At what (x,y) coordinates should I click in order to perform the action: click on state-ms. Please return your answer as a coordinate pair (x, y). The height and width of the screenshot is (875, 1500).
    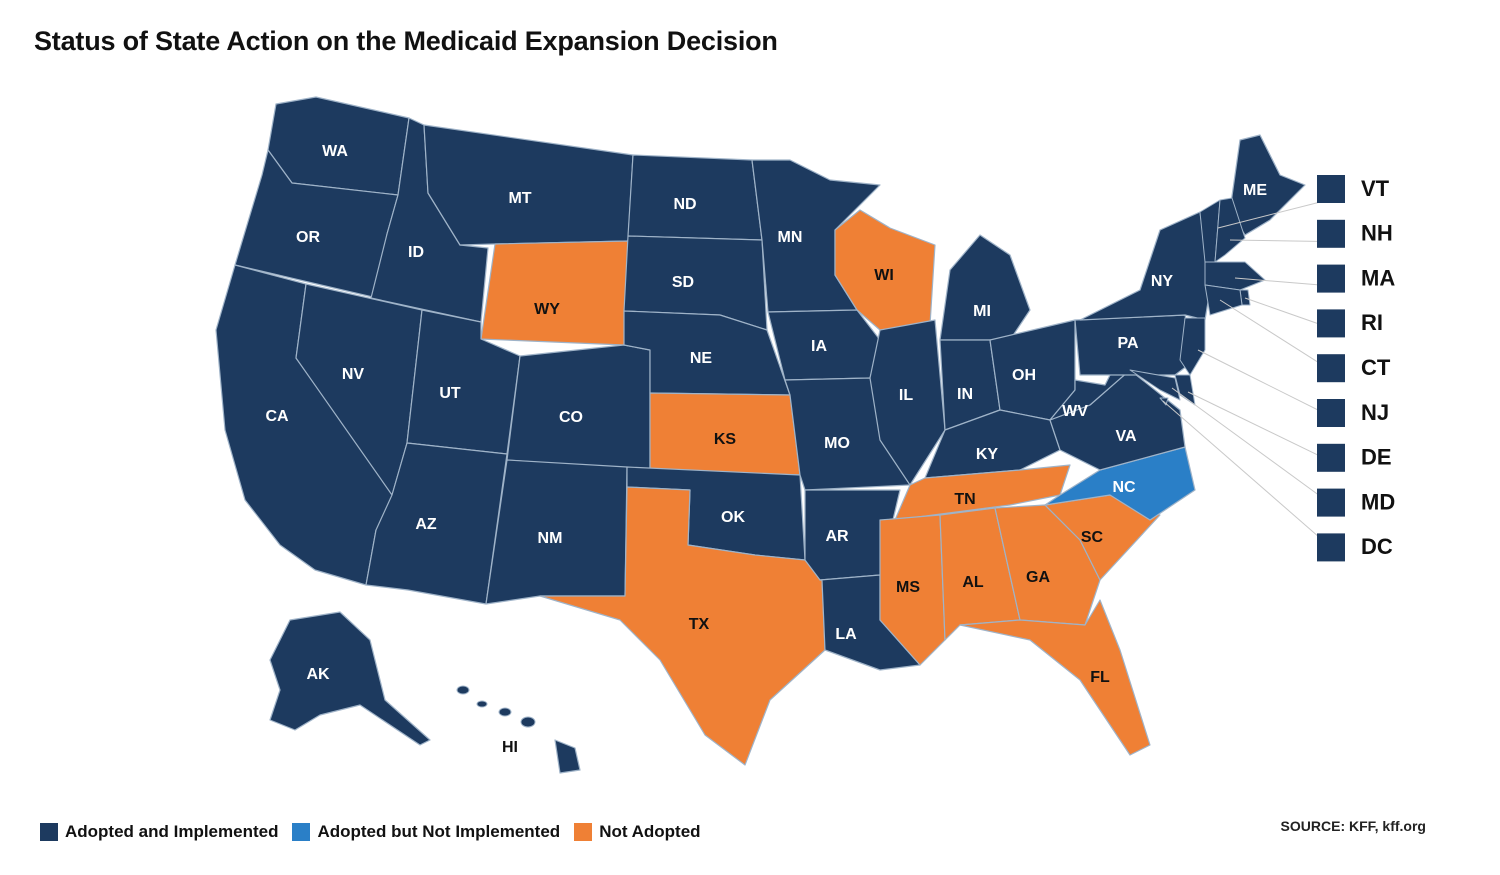
    Looking at the image, I should click on (912, 590).